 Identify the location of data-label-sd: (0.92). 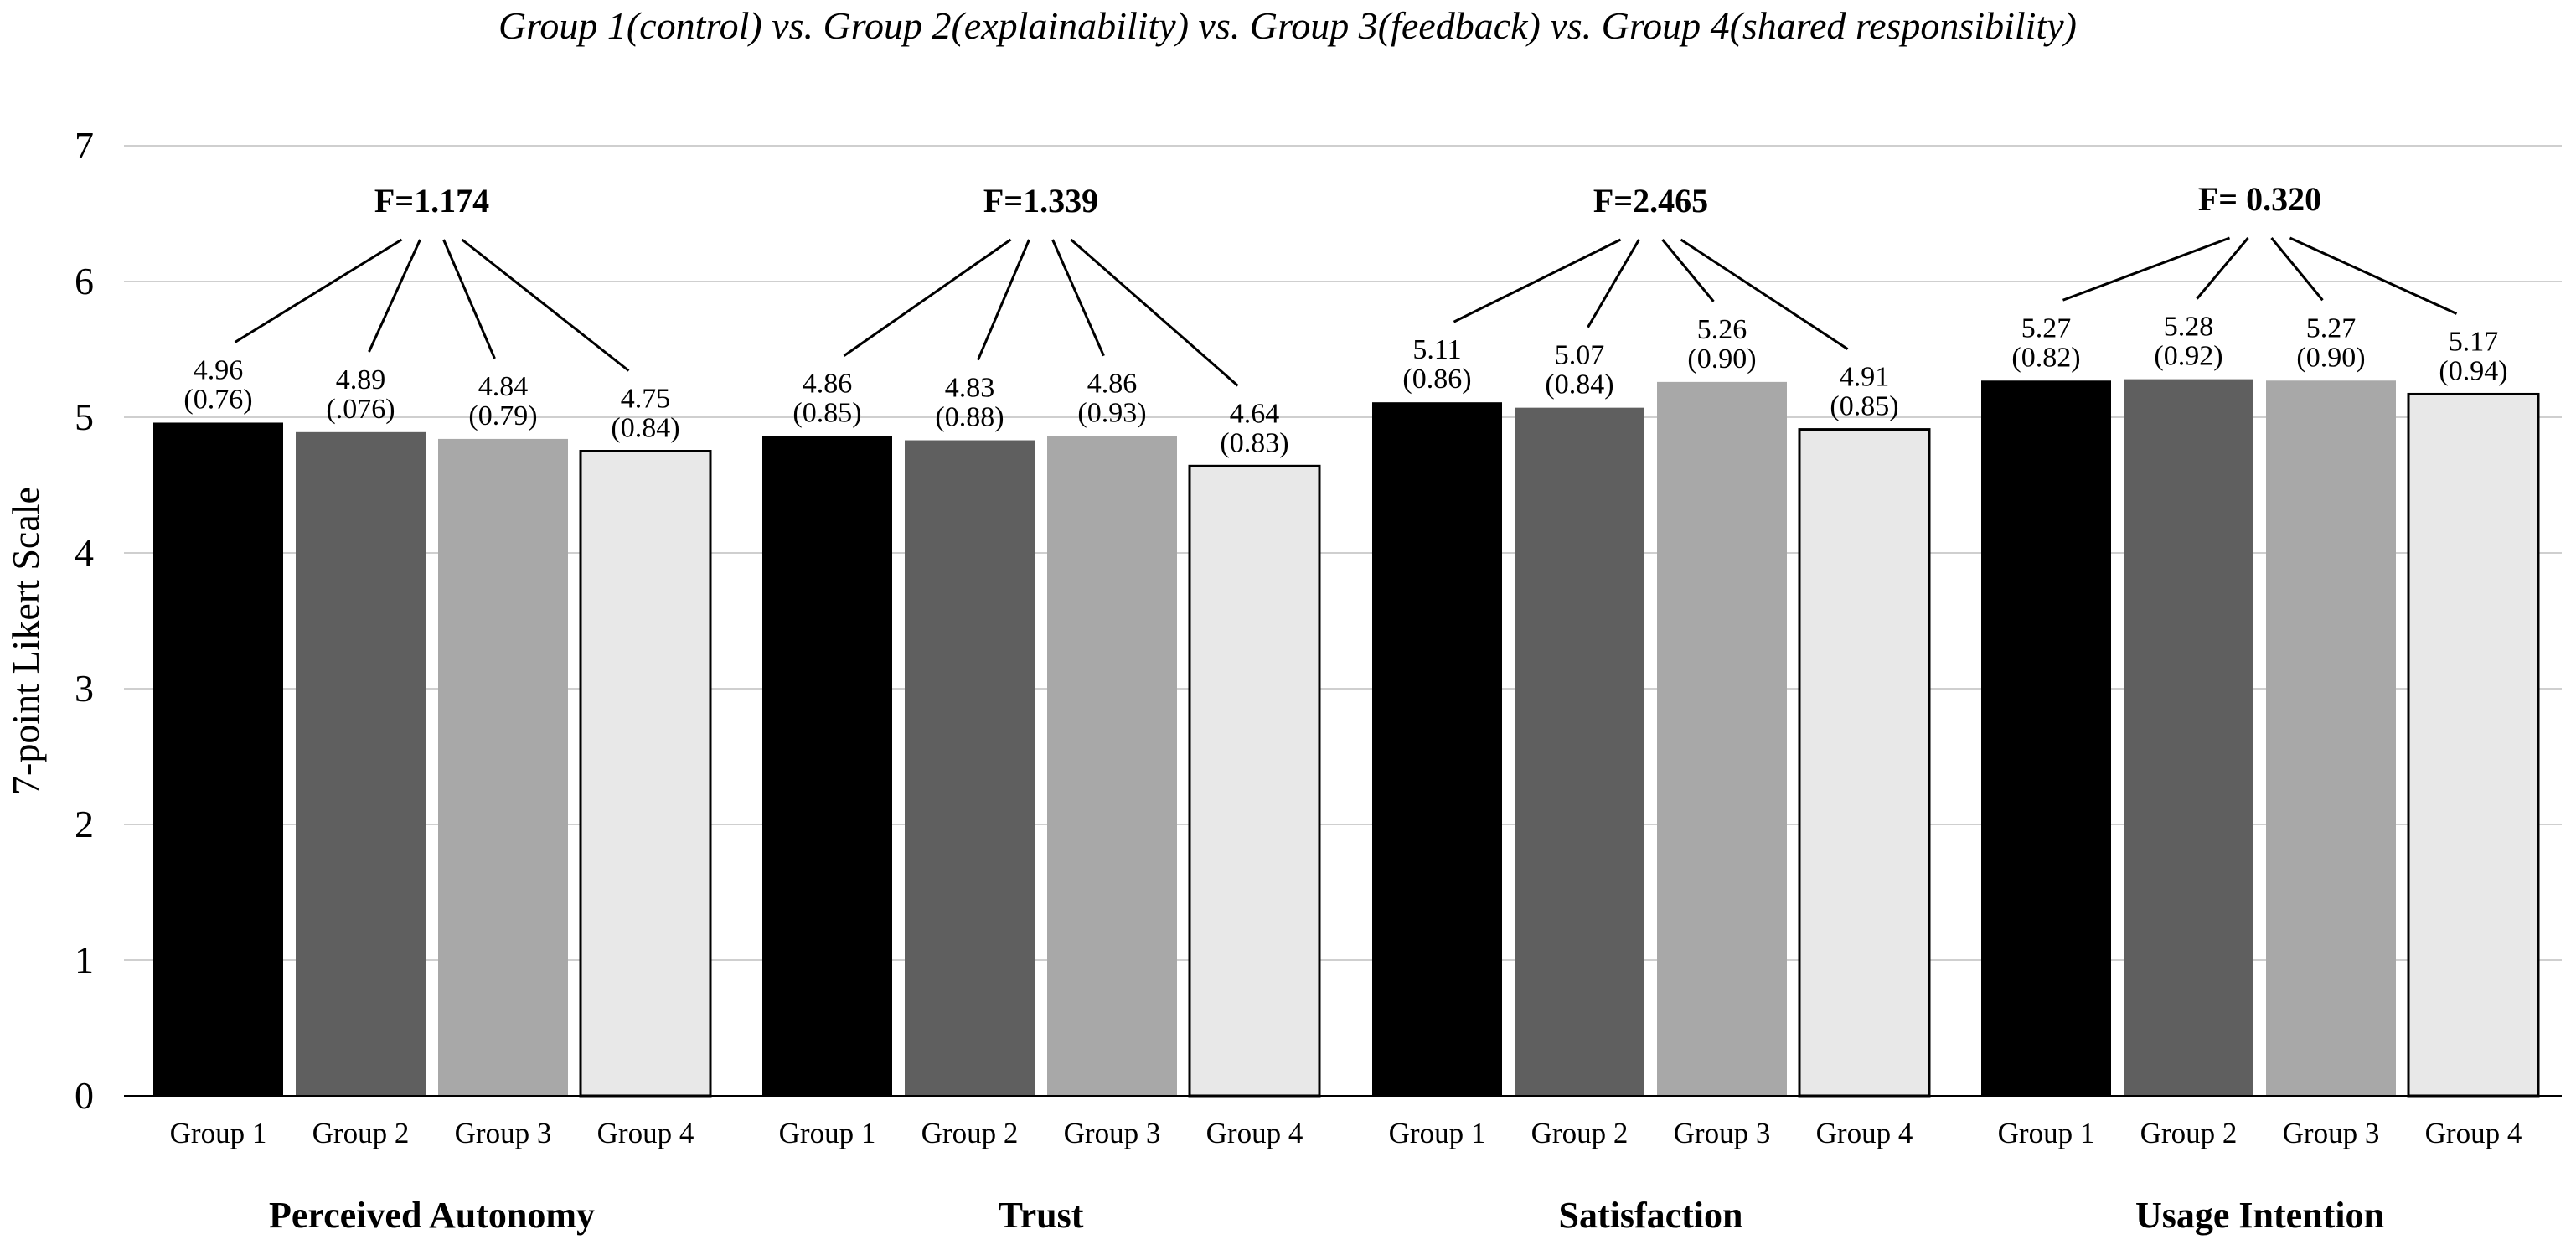
(2188, 356).